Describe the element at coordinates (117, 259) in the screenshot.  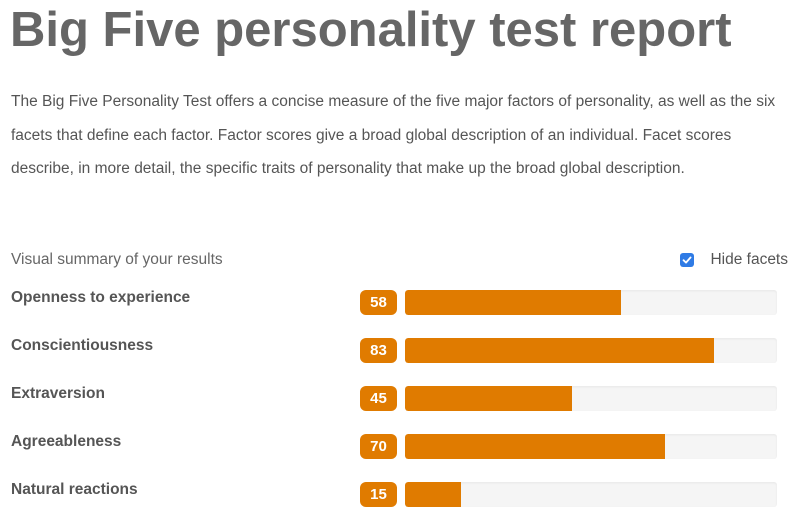
I see `summary-label: Visual summary of your results` at that location.